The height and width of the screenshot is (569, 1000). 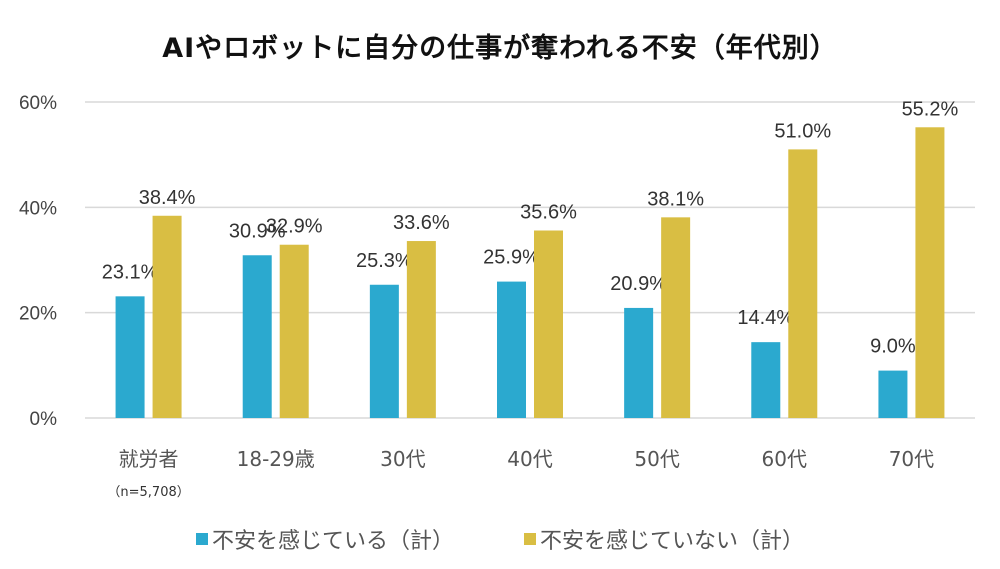 What do you see at coordinates (44, 419) in the screenshot?
I see `y-tick-label: 0%` at bounding box center [44, 419].